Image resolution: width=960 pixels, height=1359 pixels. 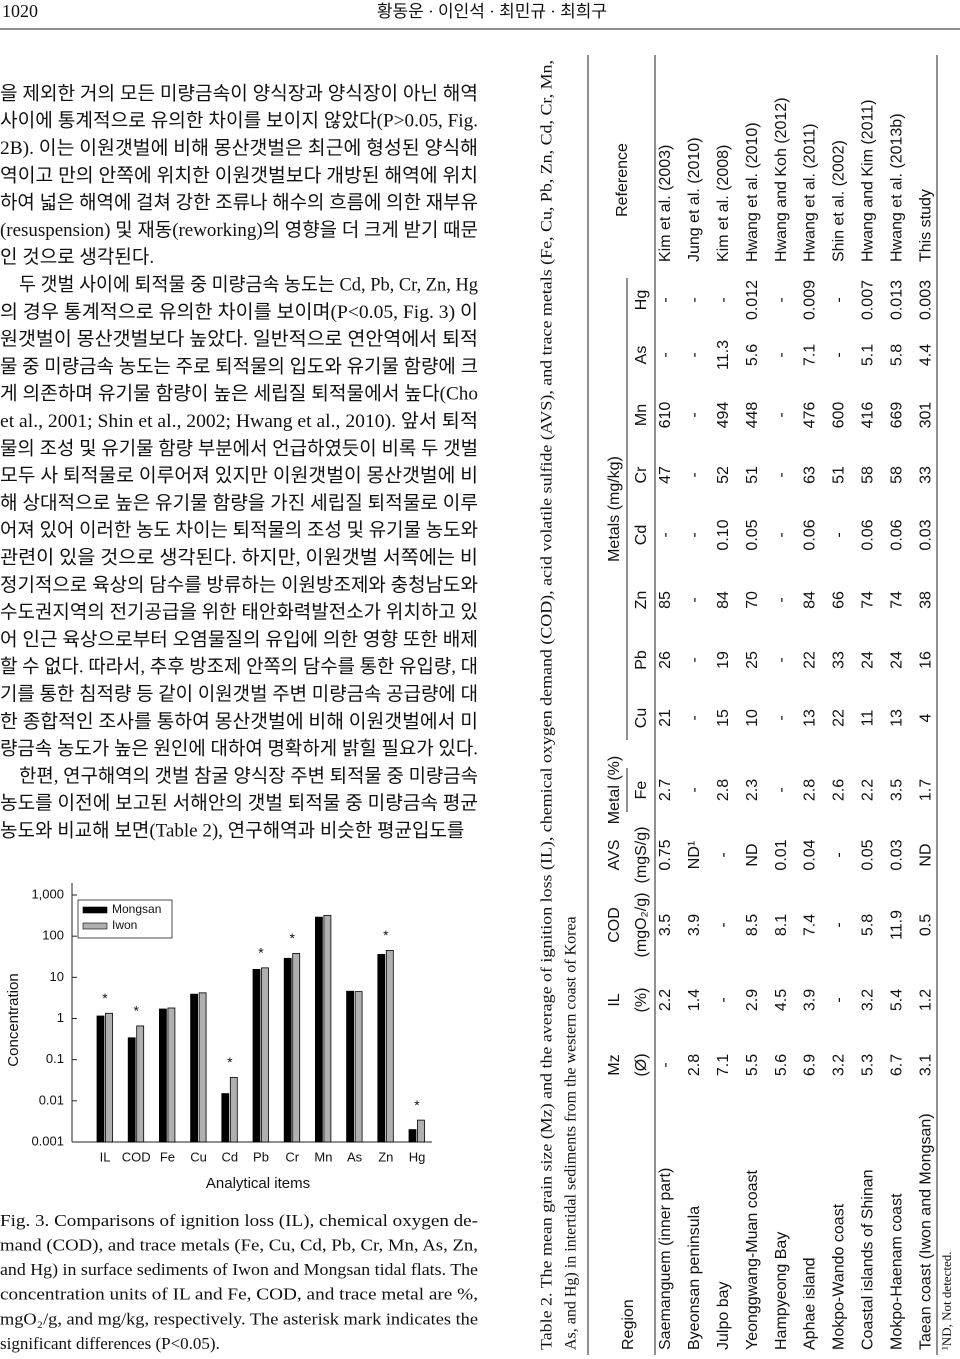 What do you see at coordinates (868, 181) in the screenshot?
I see `table-reference: Hwang and Kim (2011)` at bounding box center [868, 181].